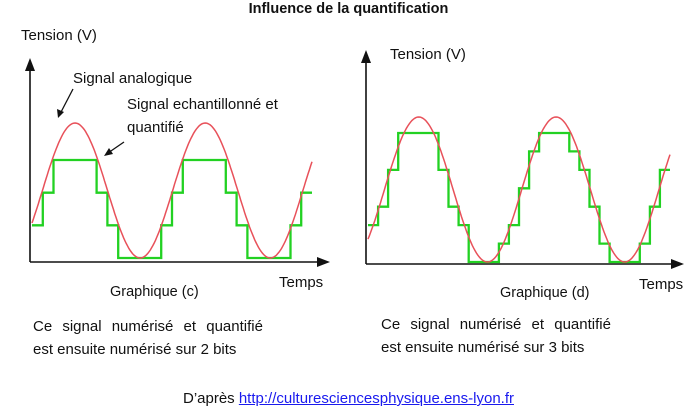 The height and width of the screenshot is (418, 697). What do you see at coordinates (202, 104) in the screenshot?
I see `graph-c-annotation-quantized-line1: Signal echantillonné et` at bounding box center [202, 104].